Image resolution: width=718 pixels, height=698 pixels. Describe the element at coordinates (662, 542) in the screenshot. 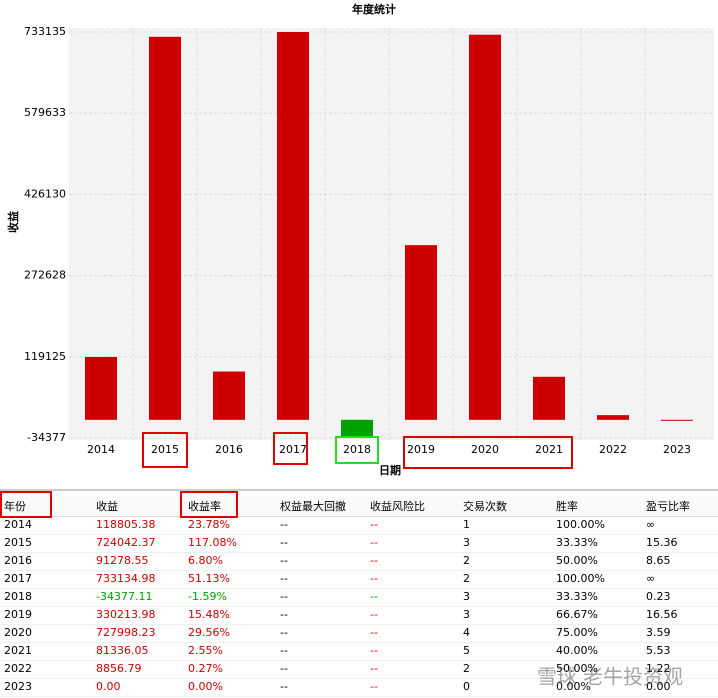

I see `table-cell: 15.36` at that location.